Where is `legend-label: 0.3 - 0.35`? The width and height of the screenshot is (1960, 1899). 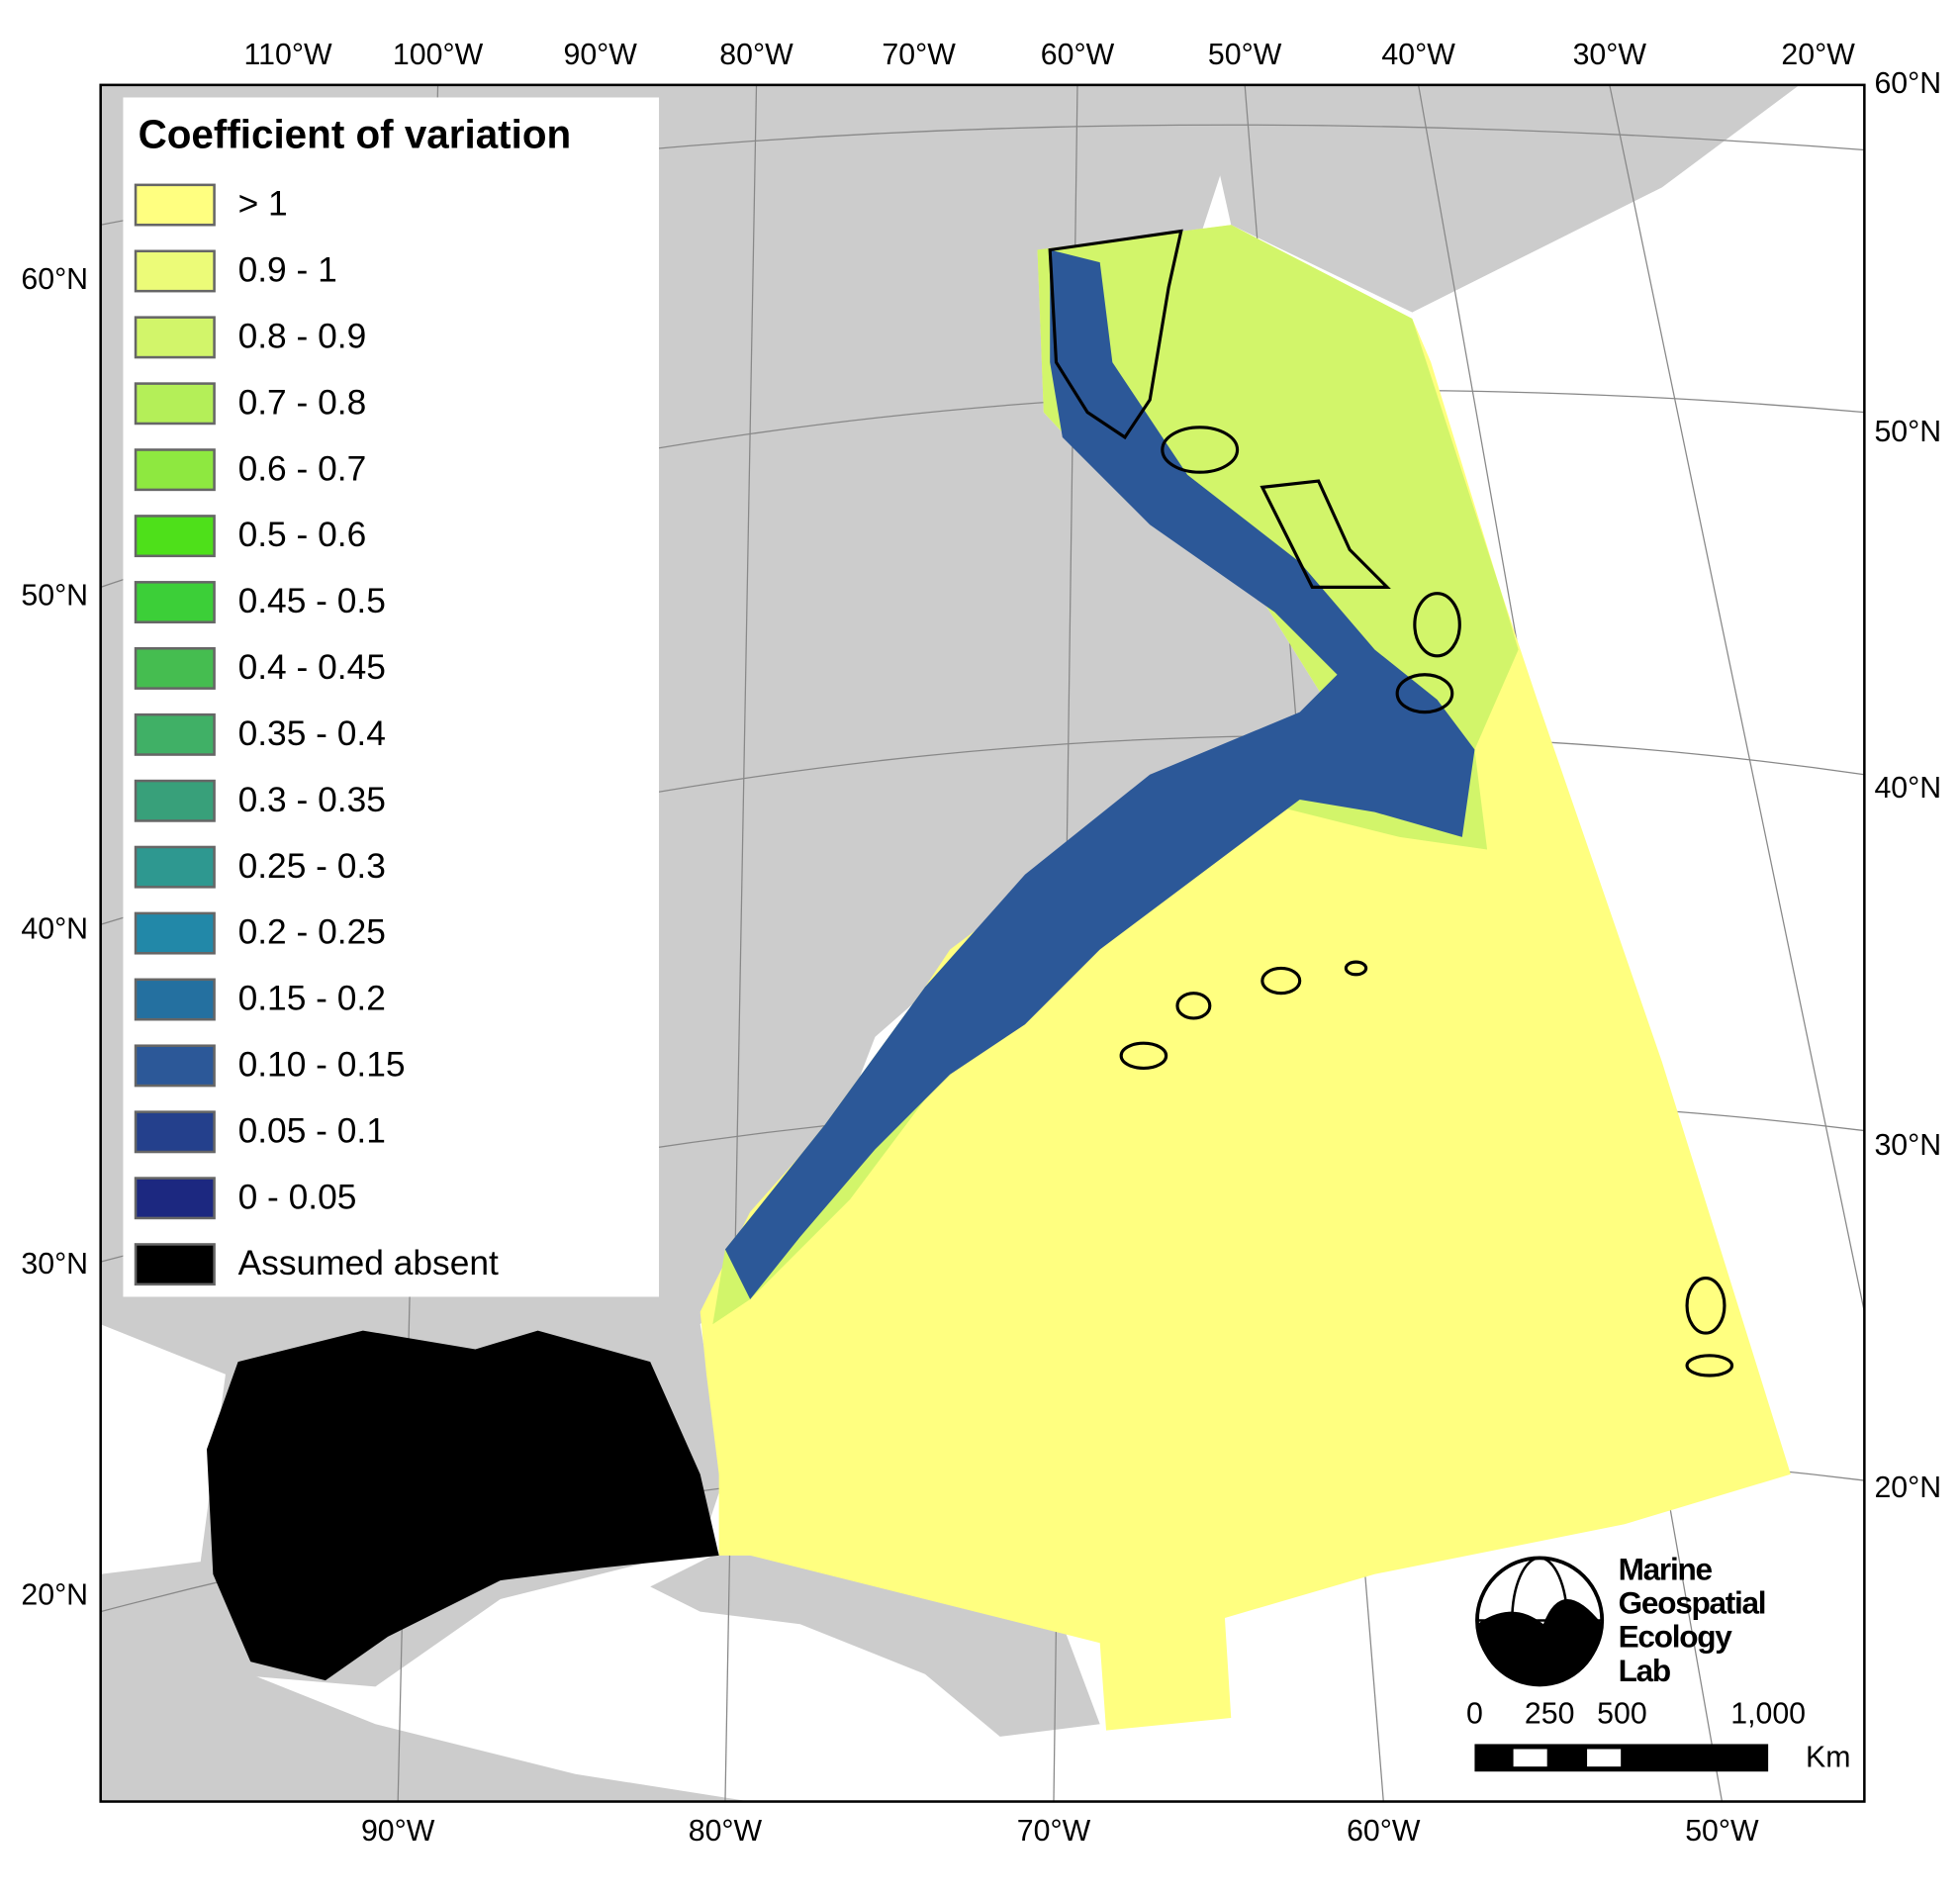 legend-label: 0.3 - 0.35 is located at coordinates (312, 800).